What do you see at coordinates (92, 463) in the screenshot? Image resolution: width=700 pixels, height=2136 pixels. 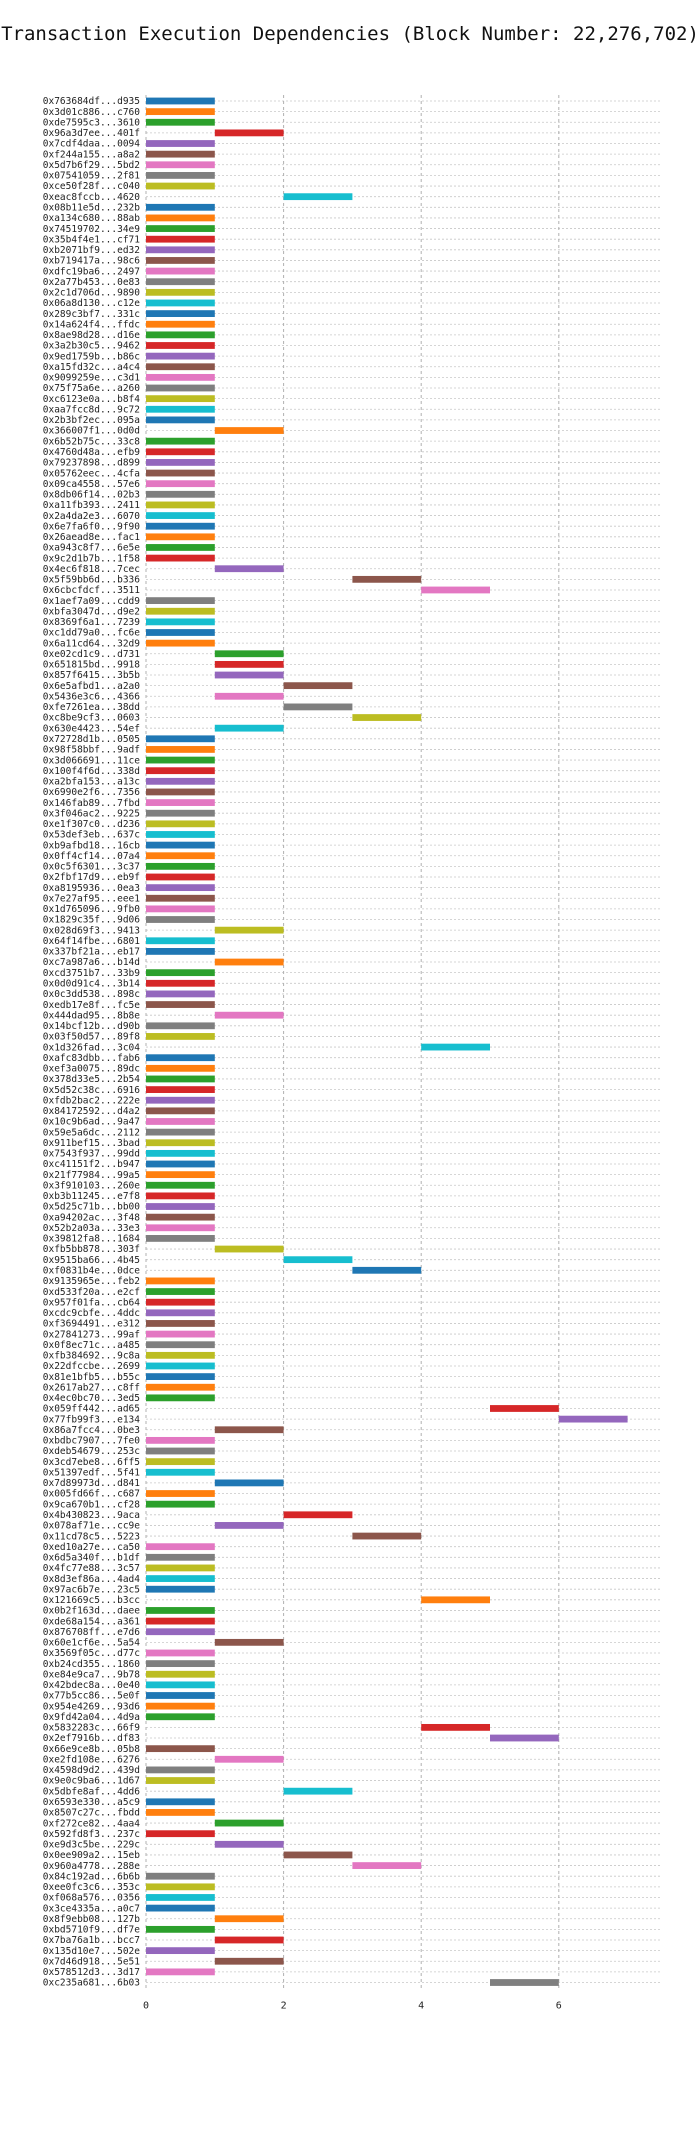 I see `transaction-label: 0x79237898...d899` at bounding box center [92, 463].